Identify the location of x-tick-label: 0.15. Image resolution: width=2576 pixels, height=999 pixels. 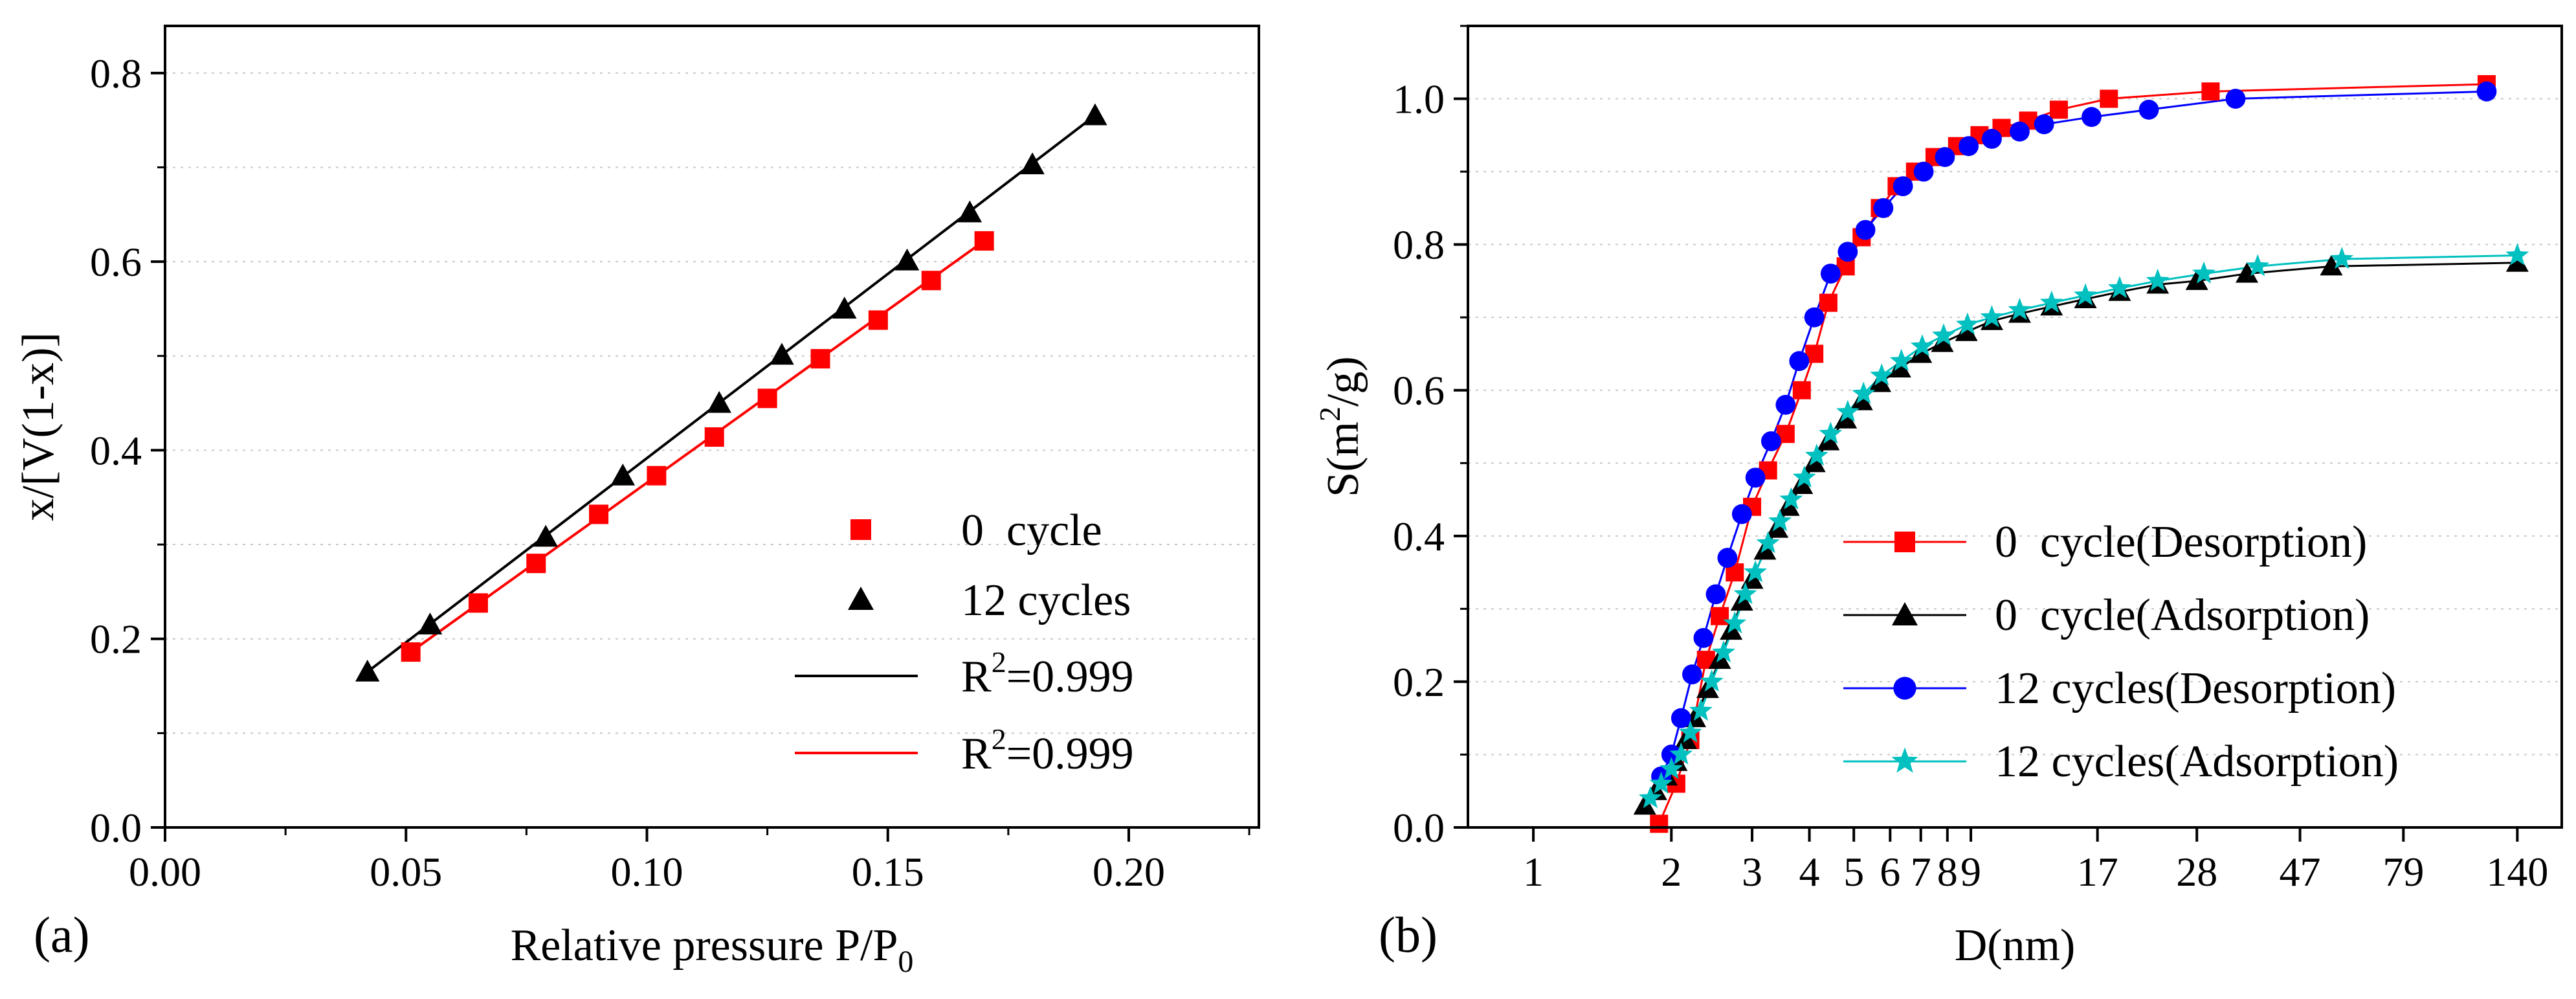
(888, 872).